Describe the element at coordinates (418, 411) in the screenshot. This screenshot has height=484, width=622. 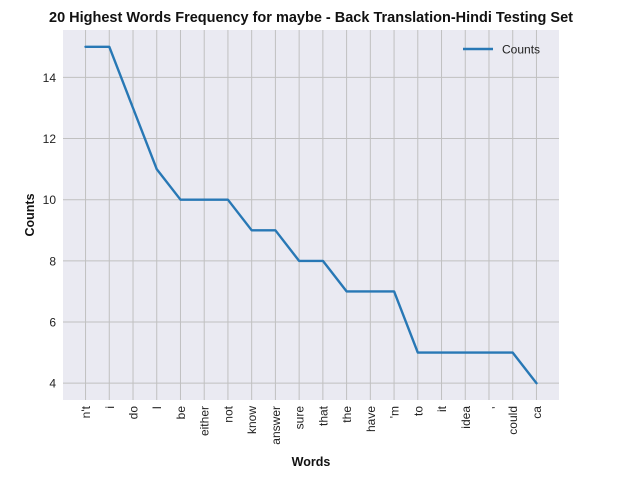
I see `x-tick-label: to` at that location.